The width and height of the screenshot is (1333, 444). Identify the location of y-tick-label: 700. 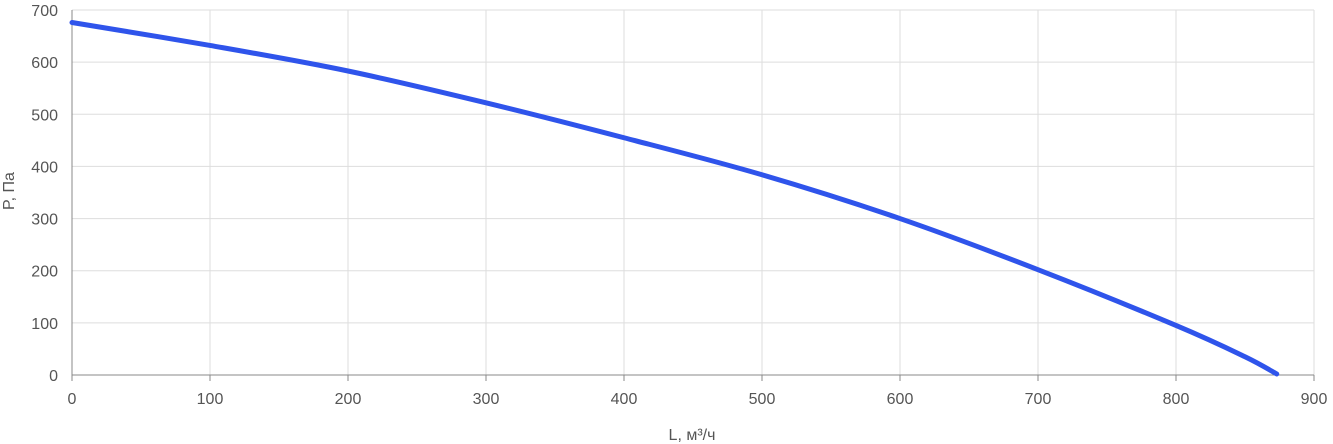
(44, 11).